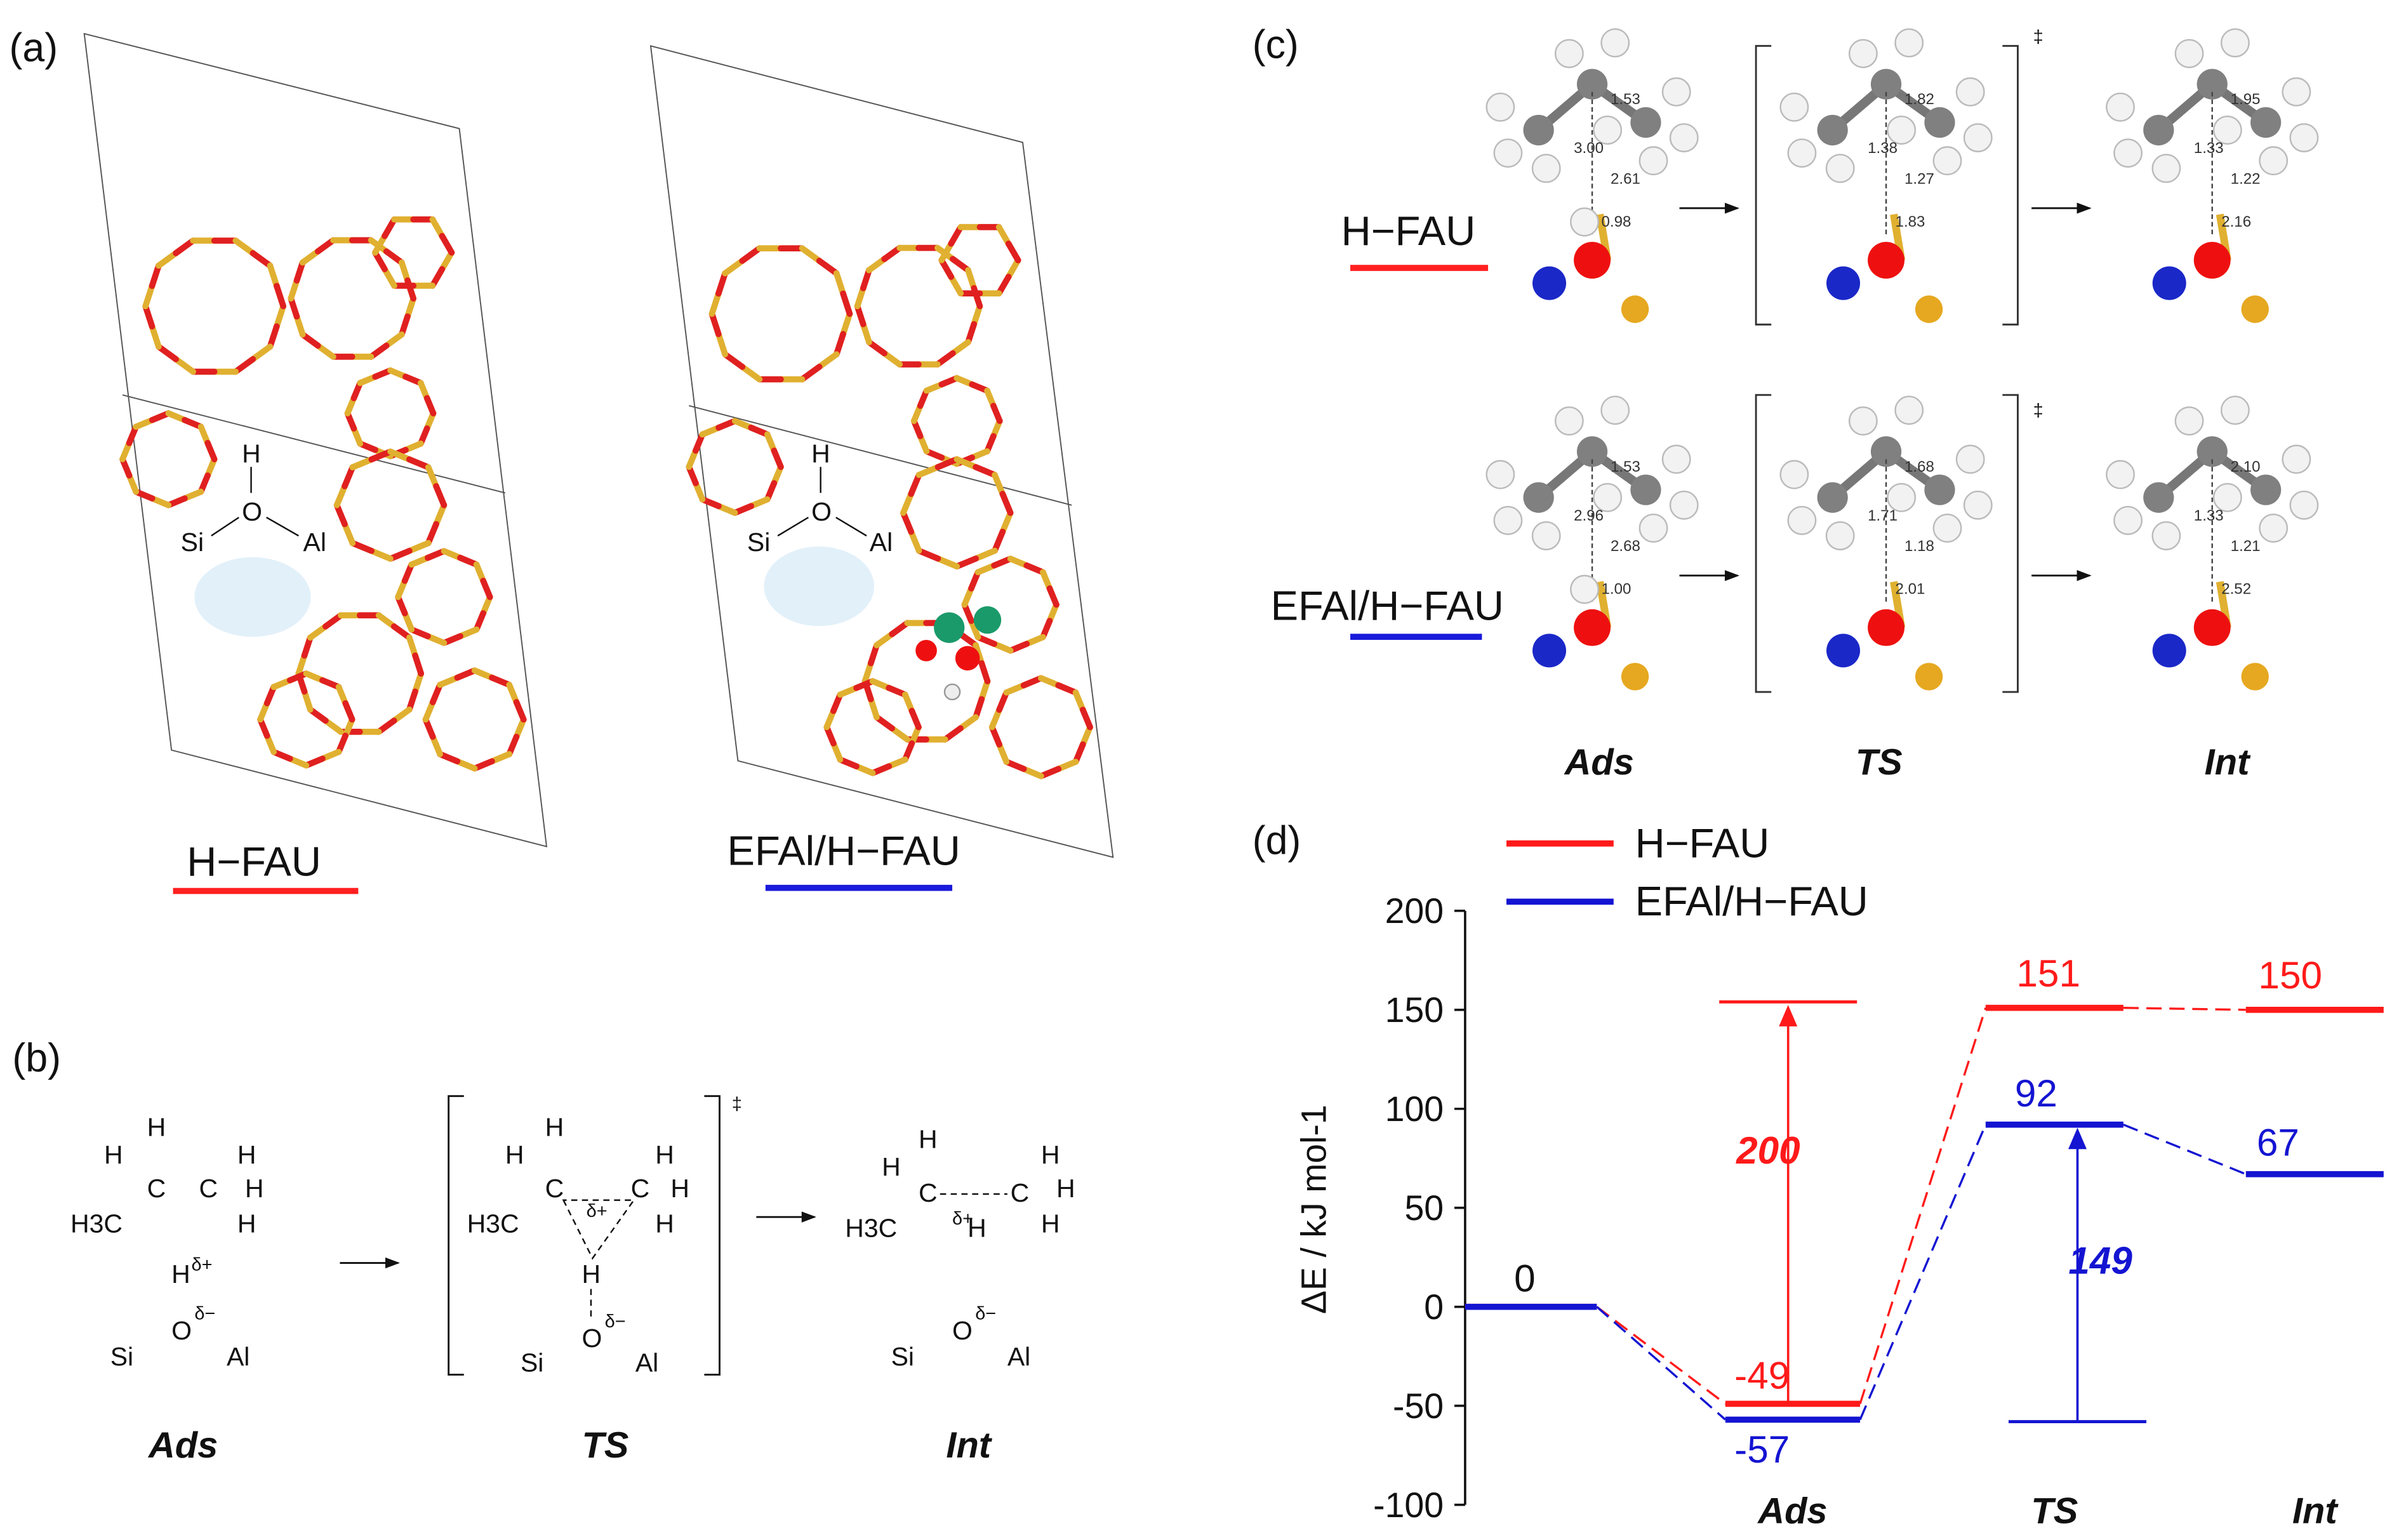 The image size is (2399, 1540). I want to click on bond-distance-label: 2.96, so click(1589, 515).